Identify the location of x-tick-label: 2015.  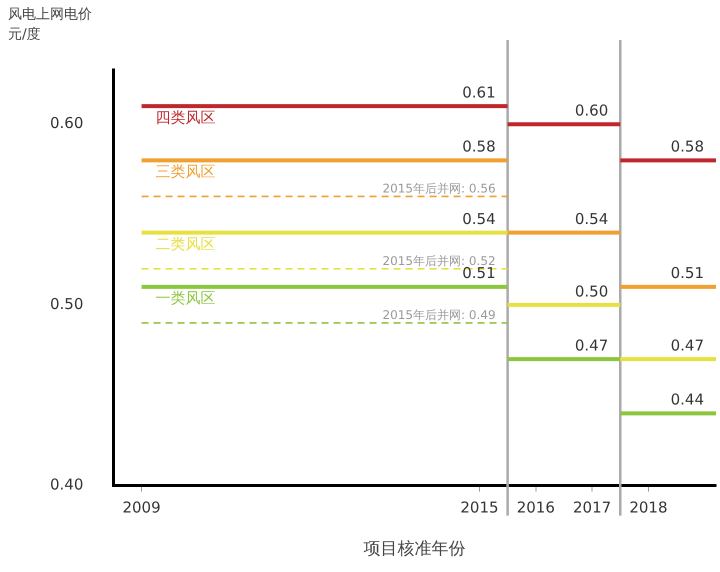
(479, 507).